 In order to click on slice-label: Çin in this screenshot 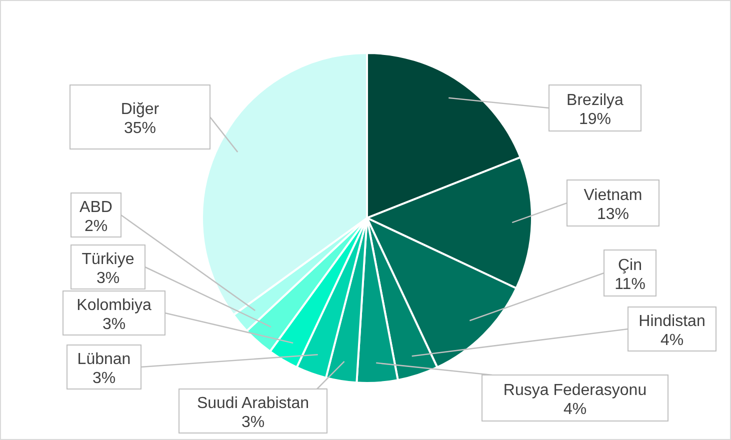, I will do `click(630, 265)`.